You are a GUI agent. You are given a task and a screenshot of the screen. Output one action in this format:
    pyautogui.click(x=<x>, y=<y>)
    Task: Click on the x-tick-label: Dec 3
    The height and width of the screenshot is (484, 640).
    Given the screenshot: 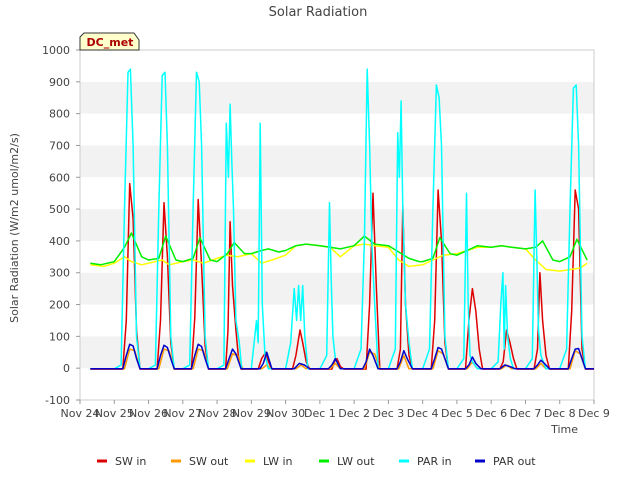 What is the action you would take?
    pyautogui.click(x=389, y=413)
    